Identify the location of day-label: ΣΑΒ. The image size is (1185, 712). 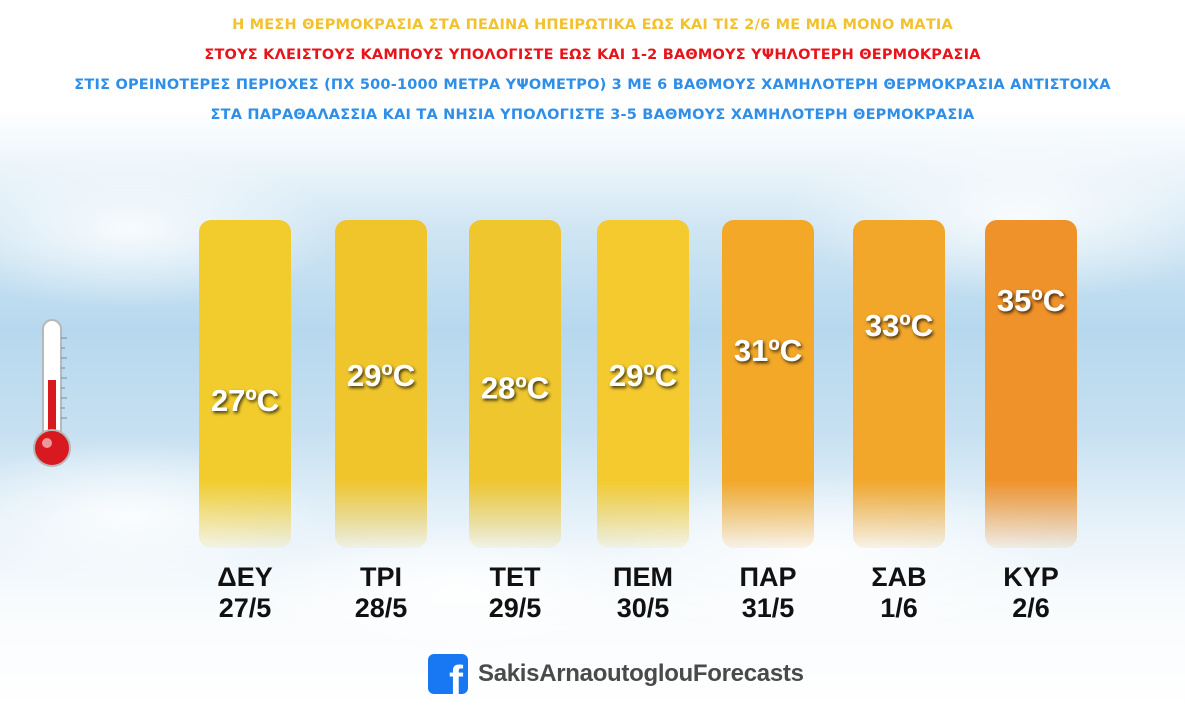
(898, 577).